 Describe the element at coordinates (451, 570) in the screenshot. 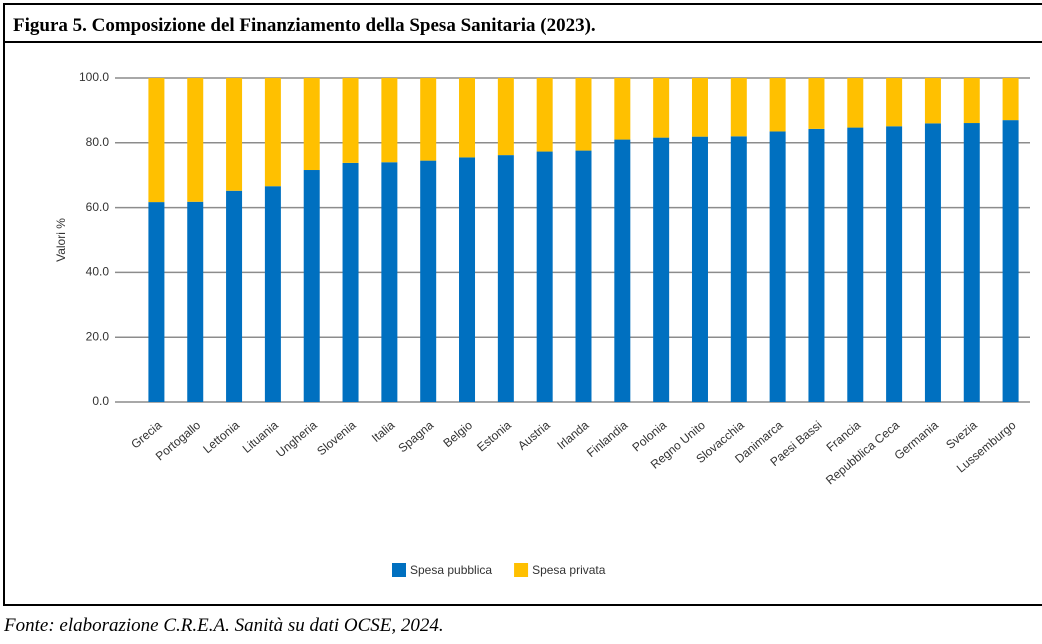

I see `legend-label: Spesa pubblica` at that location.